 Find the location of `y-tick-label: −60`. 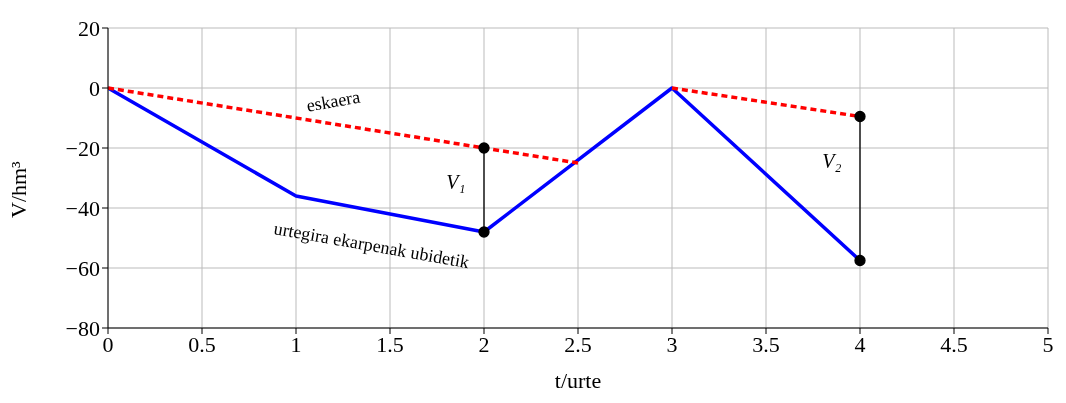

y-tick-label: −60 is located at coordinates (82, 268).